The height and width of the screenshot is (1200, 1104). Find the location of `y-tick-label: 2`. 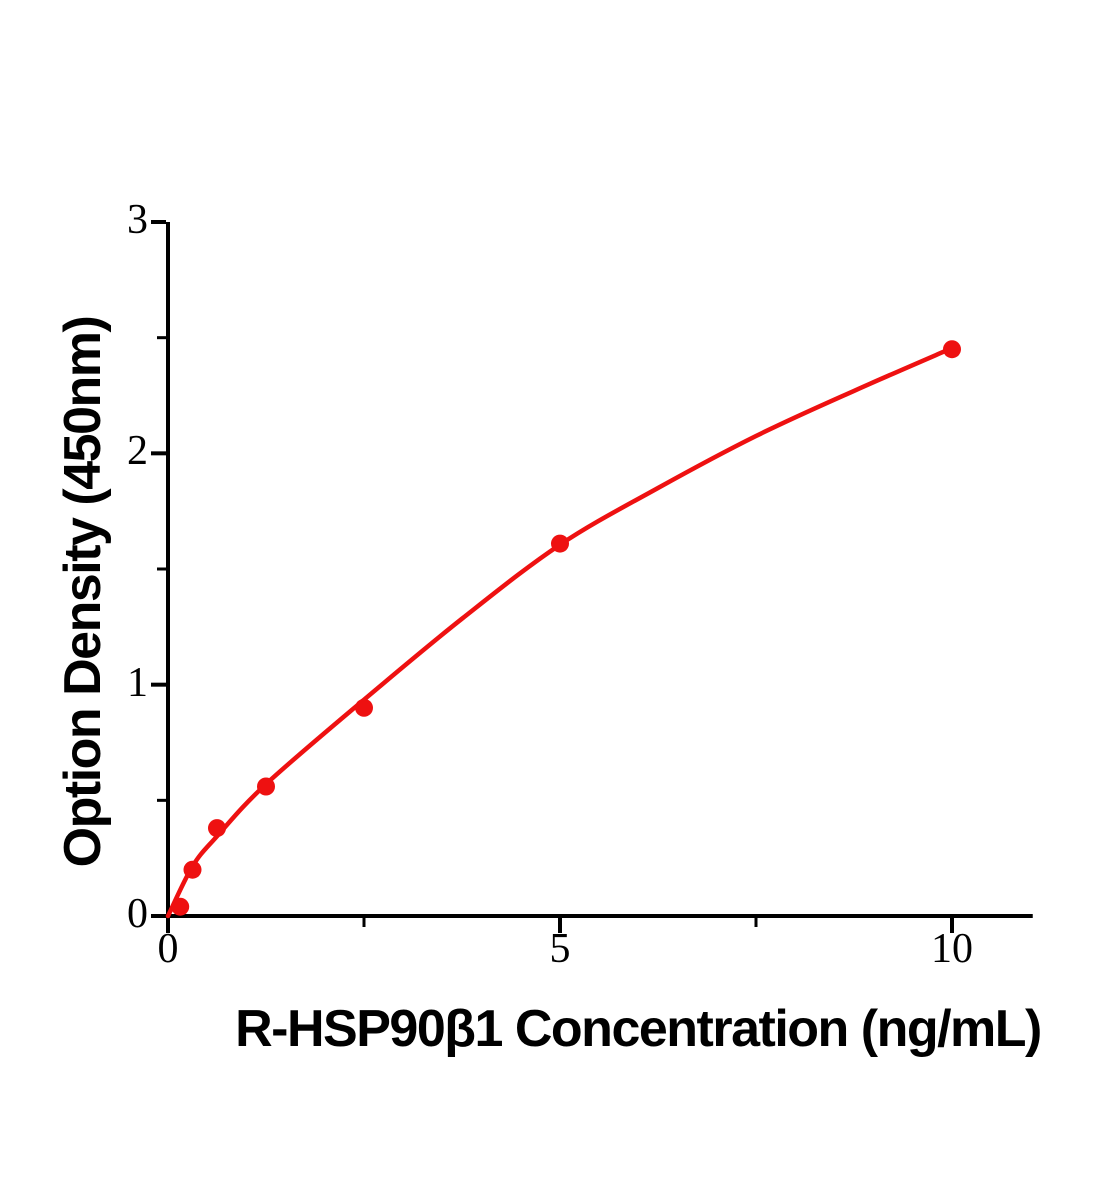

y-tick-label: 2 is located at coordinates (137, 451).